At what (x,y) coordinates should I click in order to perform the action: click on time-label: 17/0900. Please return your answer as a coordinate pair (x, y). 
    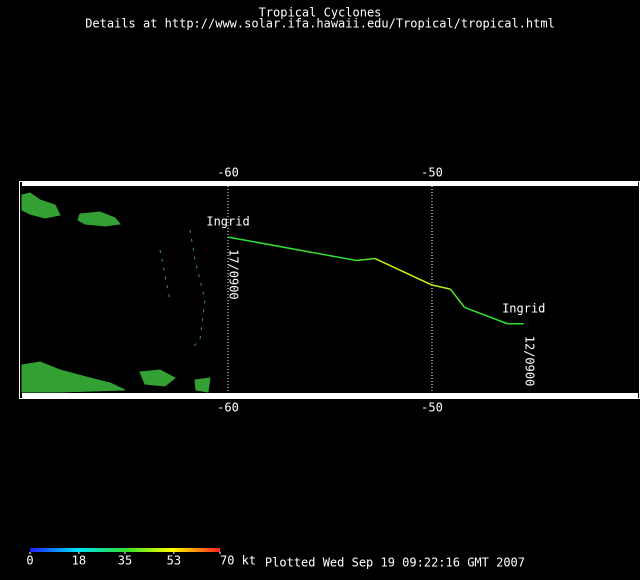
    Looking at the image, I should click on (234, 274).